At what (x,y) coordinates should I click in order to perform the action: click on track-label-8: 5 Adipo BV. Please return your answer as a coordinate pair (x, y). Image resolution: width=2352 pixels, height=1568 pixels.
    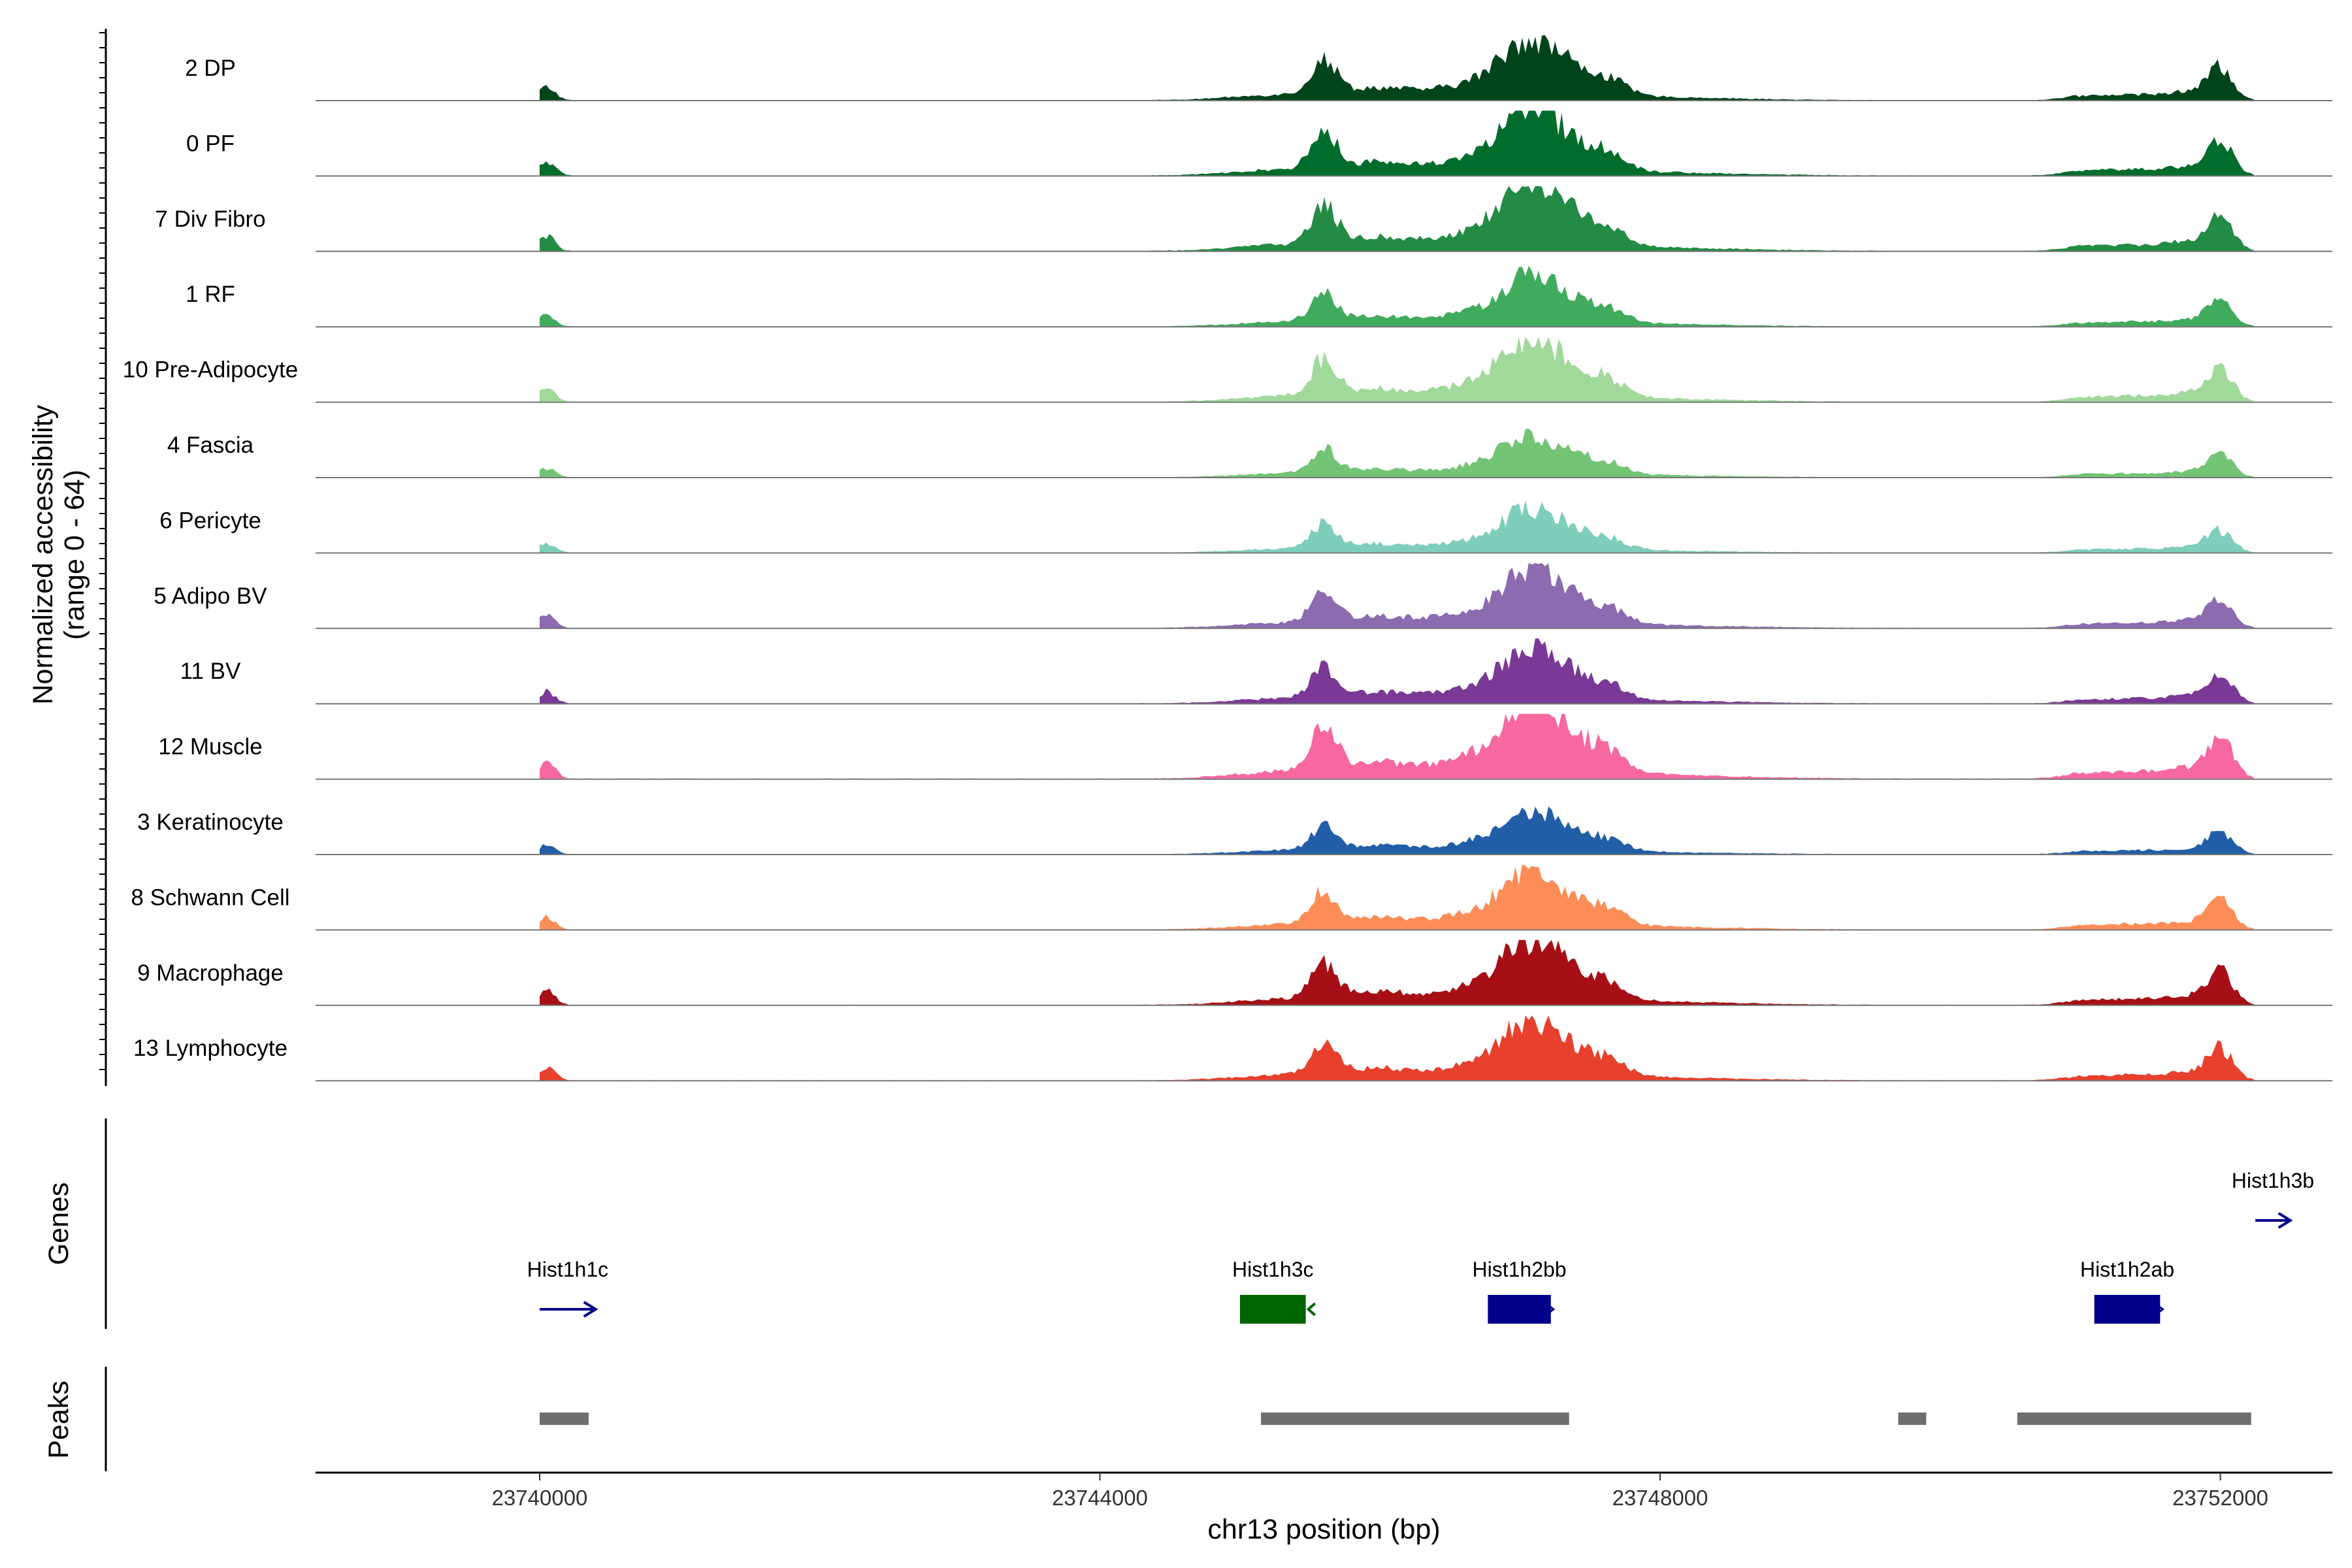
    Looking at the image, I should click on (210, 596).